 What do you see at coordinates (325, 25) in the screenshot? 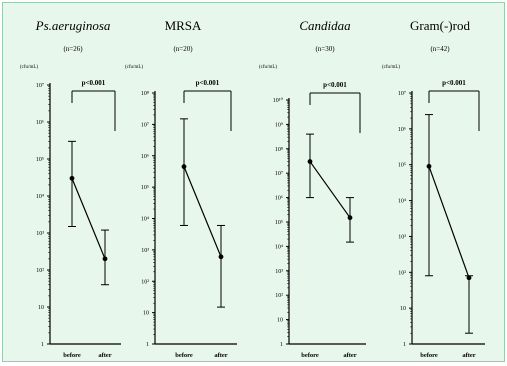
I see `chart-title: Candidaa` at bounding box center [325, 25].